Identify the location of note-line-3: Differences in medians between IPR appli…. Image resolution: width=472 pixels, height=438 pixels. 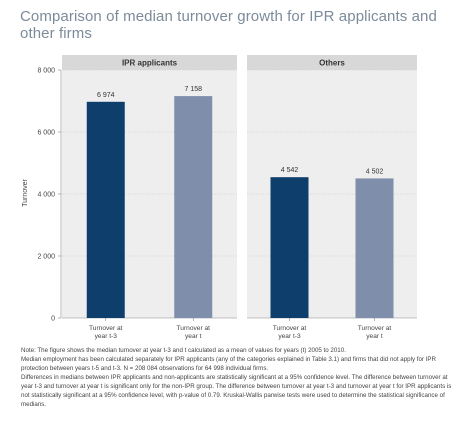
(236, 391).